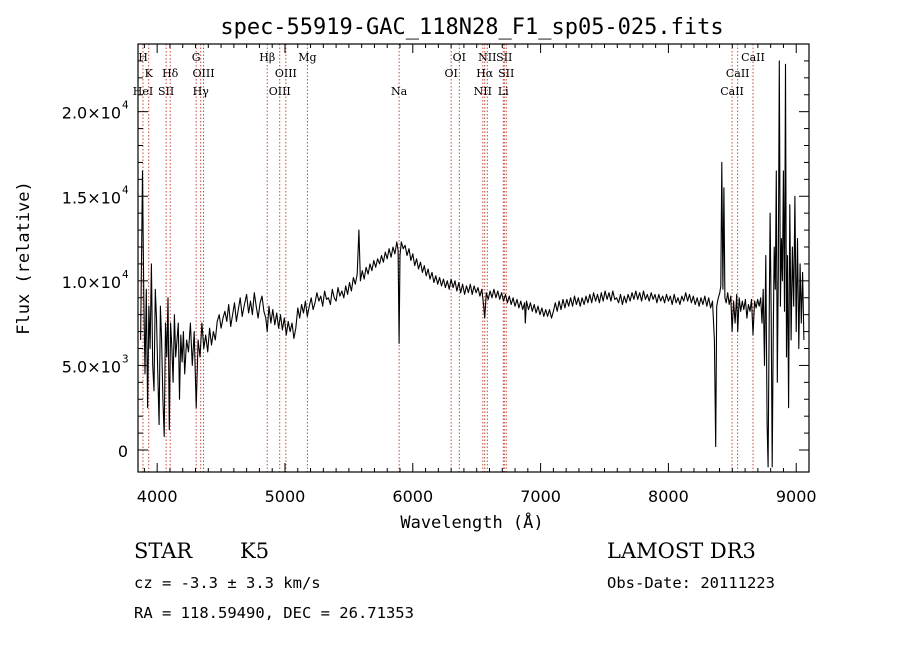 The height and width of the screenshot is (649, 900). Describe the element at coordinates (143, 57) in the screenshot. I see `spectral-line-label: H` at that location.